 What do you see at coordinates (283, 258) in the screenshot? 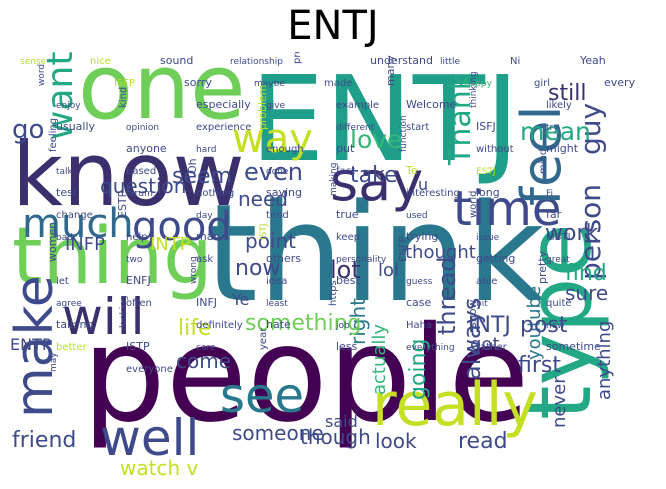
I see `cloud-word: others` at bounding box center [283, 258].